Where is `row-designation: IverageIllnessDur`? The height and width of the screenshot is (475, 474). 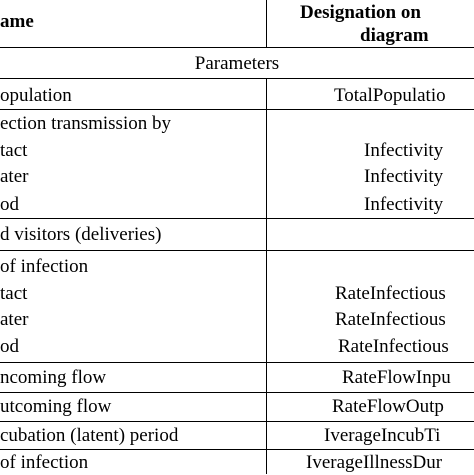 row-designation: IverageIllnessDur is located at coordinates (374, 462).